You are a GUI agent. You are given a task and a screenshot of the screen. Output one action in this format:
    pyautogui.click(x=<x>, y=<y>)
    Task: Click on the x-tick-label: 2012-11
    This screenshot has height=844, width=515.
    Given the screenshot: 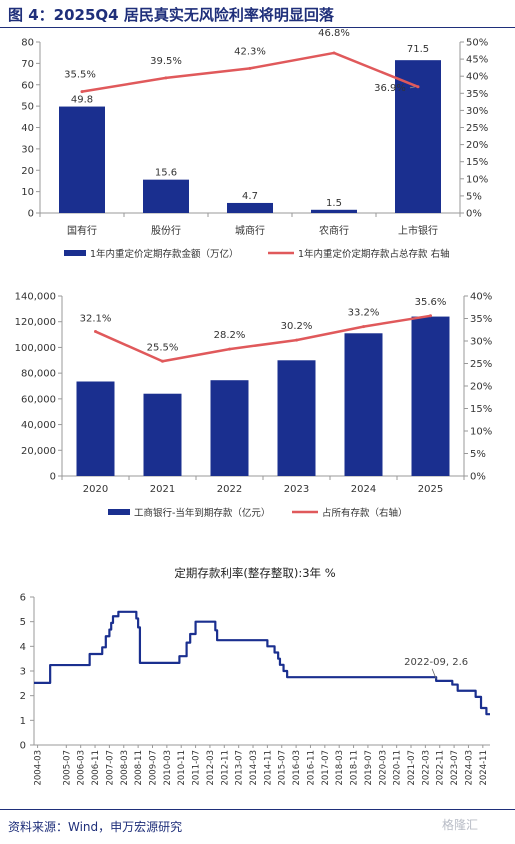 What is the action you would take?
    pyautogui.click(x=225, y=768)
    